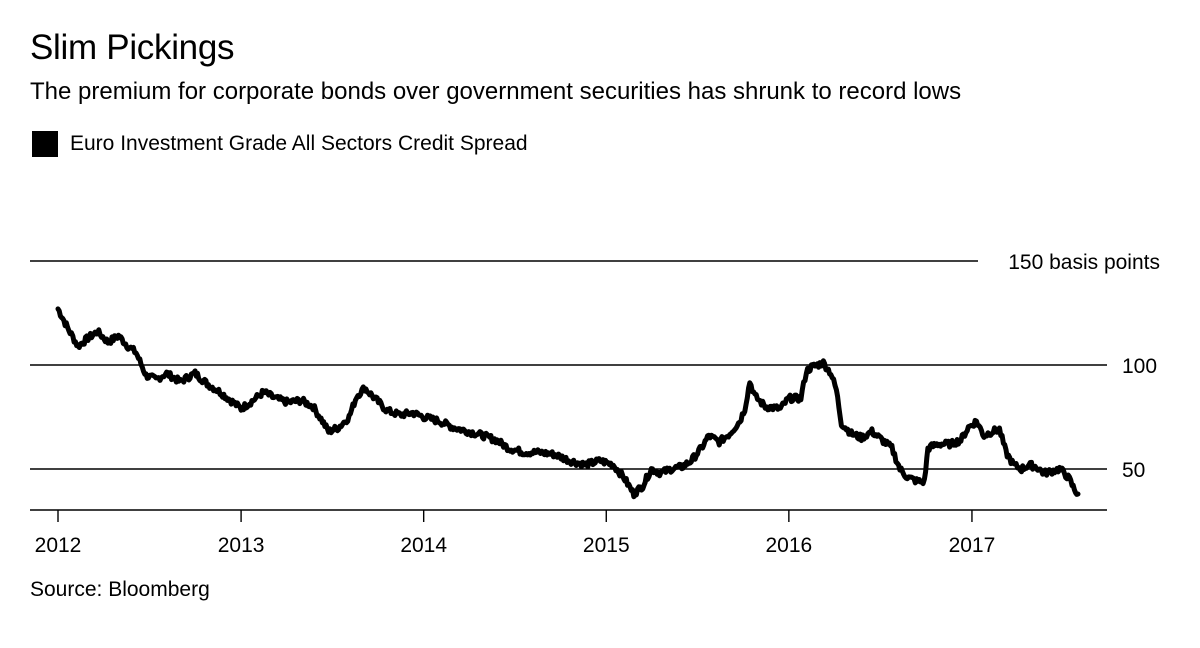 Image resolution: width=1200 pixels, height=648 pixels. What do you see at coordinates (423, 545) in the screenshot?
I see `x-tick-label-2014: 2014` at bounding box center [423, 545].